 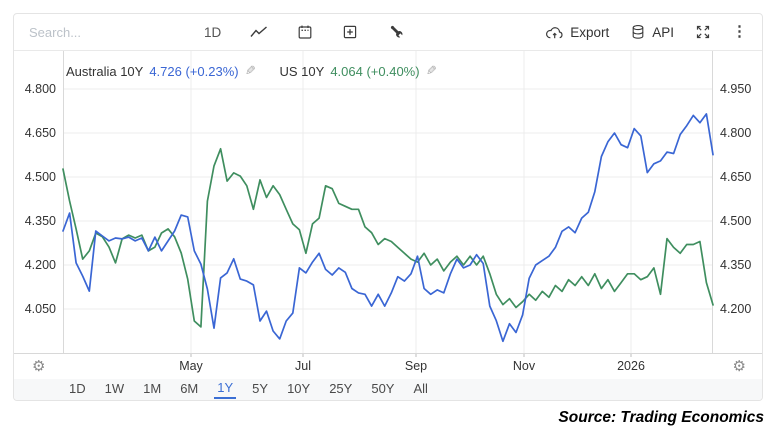 What do you see at coordinates (703, 32) in the screenshot?
I see `fullscreen-icon` at bounding box center [703, 32].